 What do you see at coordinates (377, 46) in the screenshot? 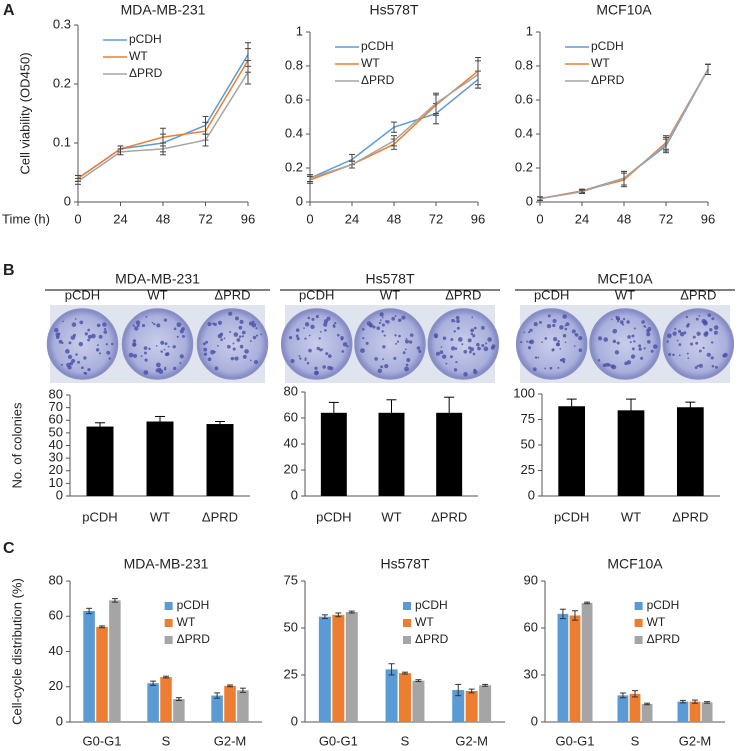
I see `legend-label: pCDH` at bounding box center [377, 46].